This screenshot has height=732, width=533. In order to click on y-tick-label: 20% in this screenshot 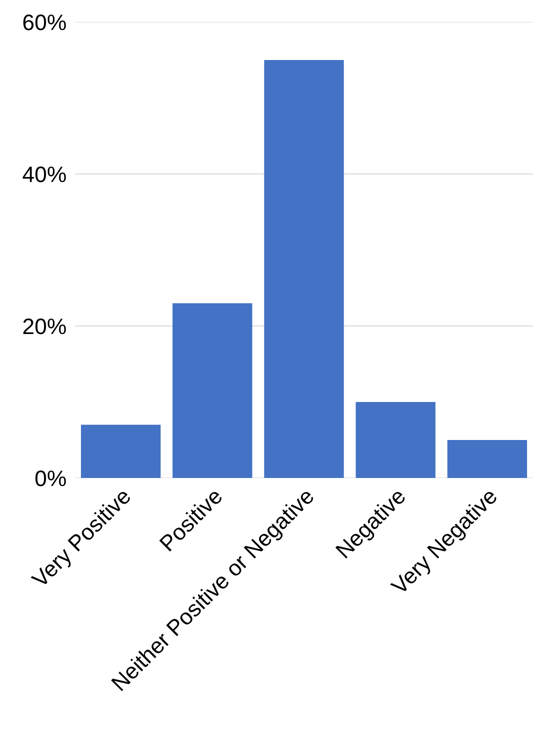, I will do `click(44, 326)`.